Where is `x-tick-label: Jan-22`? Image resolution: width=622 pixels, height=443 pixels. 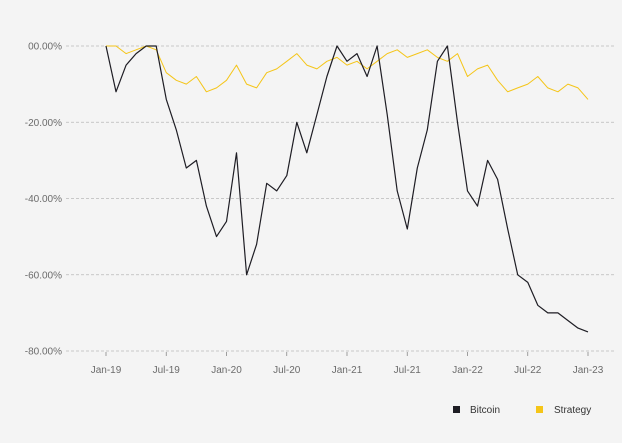 x-tick-label: Jan-22 is located at coordinates (467, 370).